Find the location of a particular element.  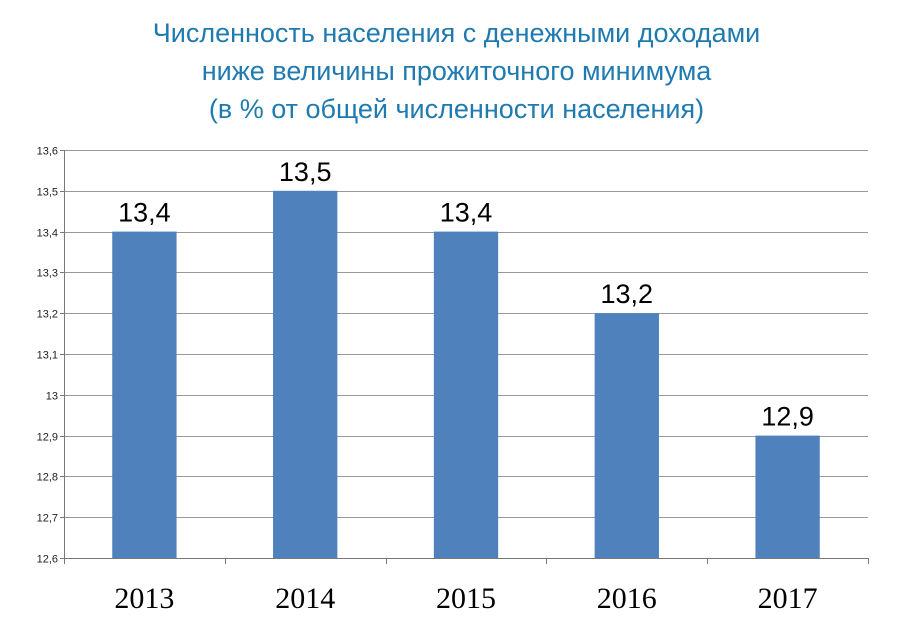

y-tick-label: 13,1 is located at coordinates (47, 356).